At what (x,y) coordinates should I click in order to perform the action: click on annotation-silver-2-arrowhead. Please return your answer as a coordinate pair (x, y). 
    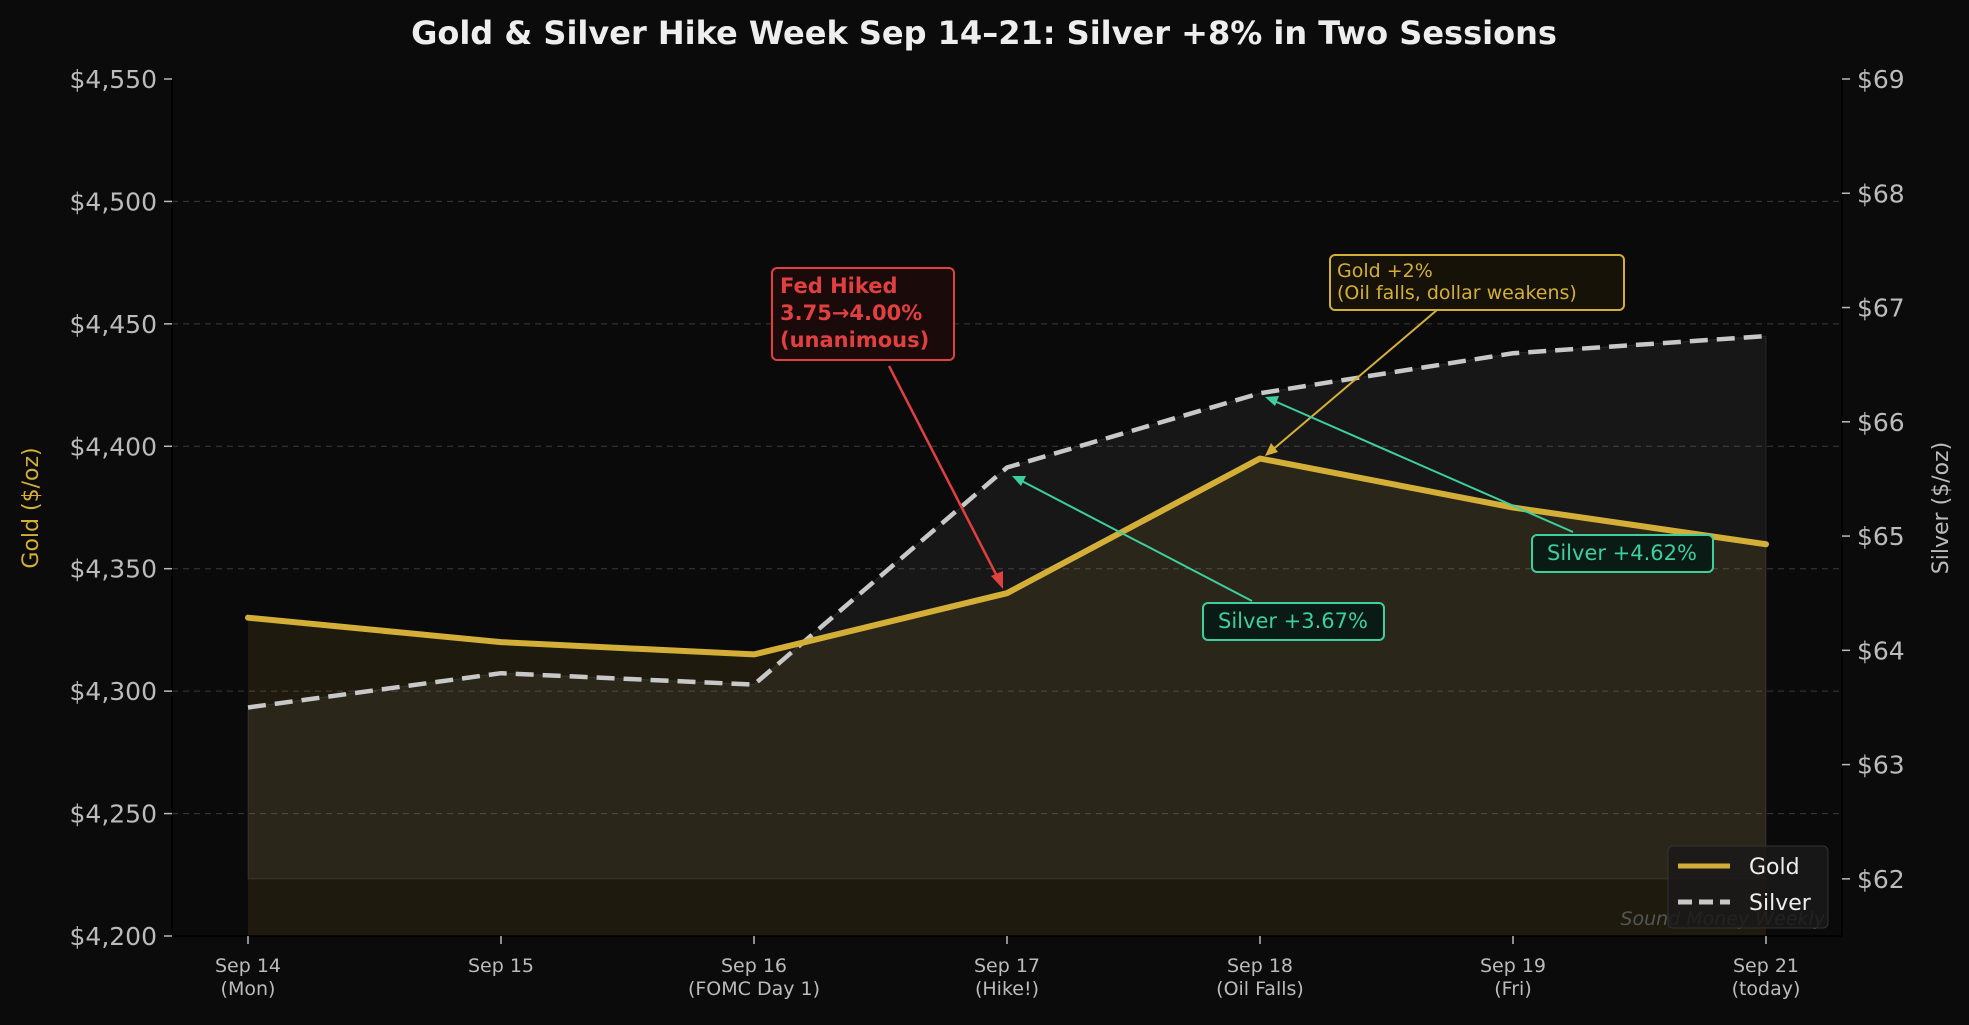
    Looking at the image, I should click on (1272, 401).